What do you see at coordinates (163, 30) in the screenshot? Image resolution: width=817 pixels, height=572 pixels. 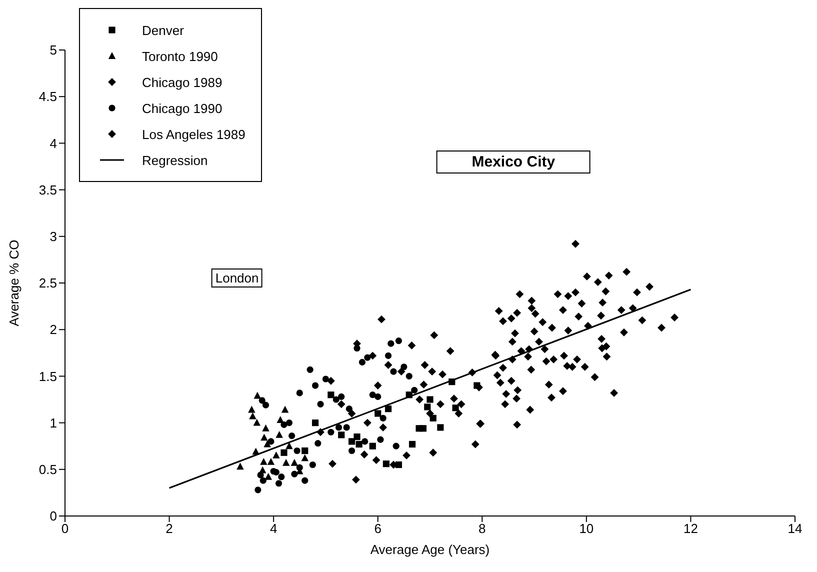 I see `legend-label: Denver` at bounding box center [163, 30].